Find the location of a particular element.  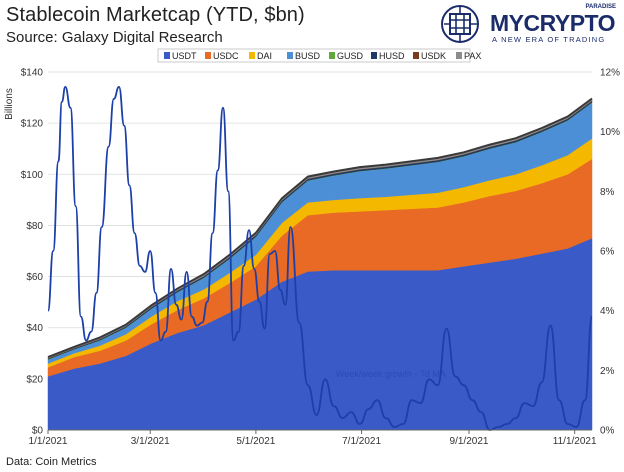

legend-box is located at coordinates (314, 55).